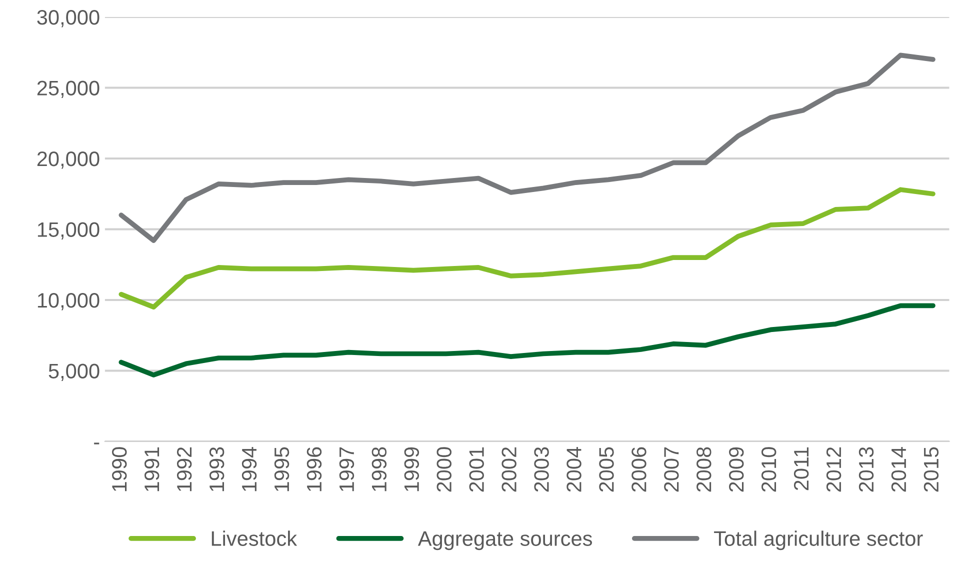  Describe the element at coordinates (527, 340) in the screenshot. I see `line-series` at that location.